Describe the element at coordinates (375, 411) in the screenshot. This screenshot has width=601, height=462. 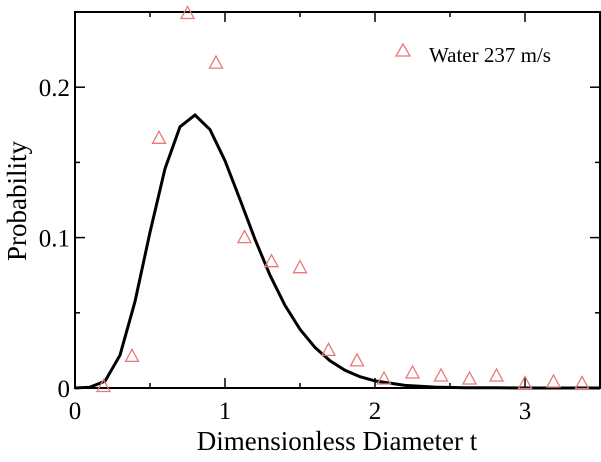
I see `x-tick-label: 2` at that location.